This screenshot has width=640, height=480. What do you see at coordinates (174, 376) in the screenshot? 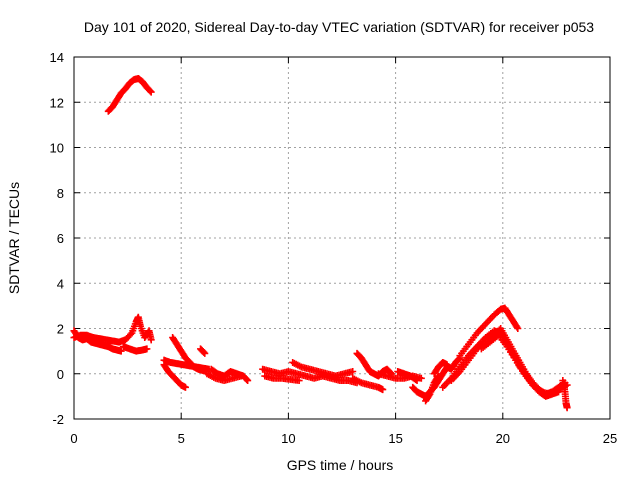
I see `series-arc-f` at bounding box center [174, 376].